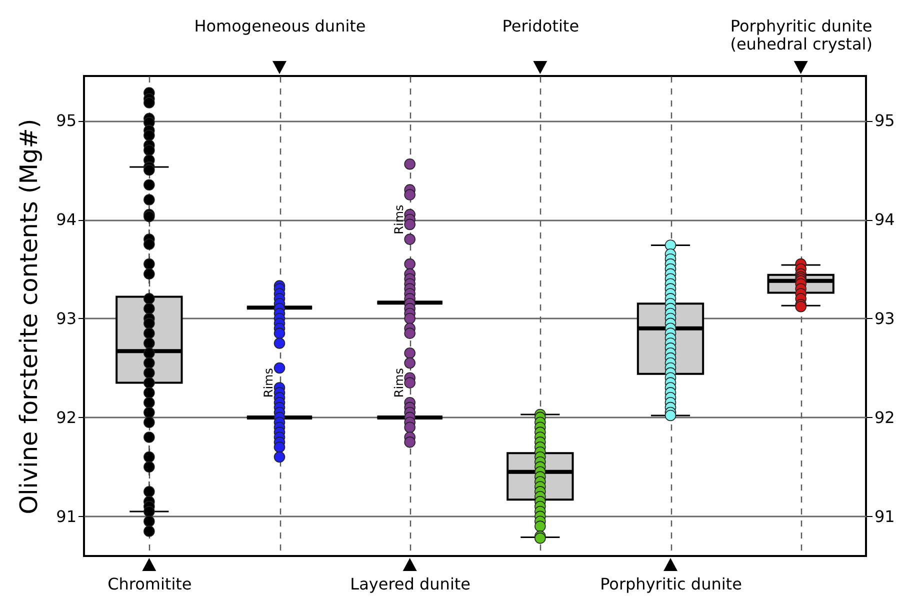 The height and width of the screenshot is (598, 920). Describe the element at coordinates (884, 318) in the screenshot. I see `y2-tick-label: 93` at that location.